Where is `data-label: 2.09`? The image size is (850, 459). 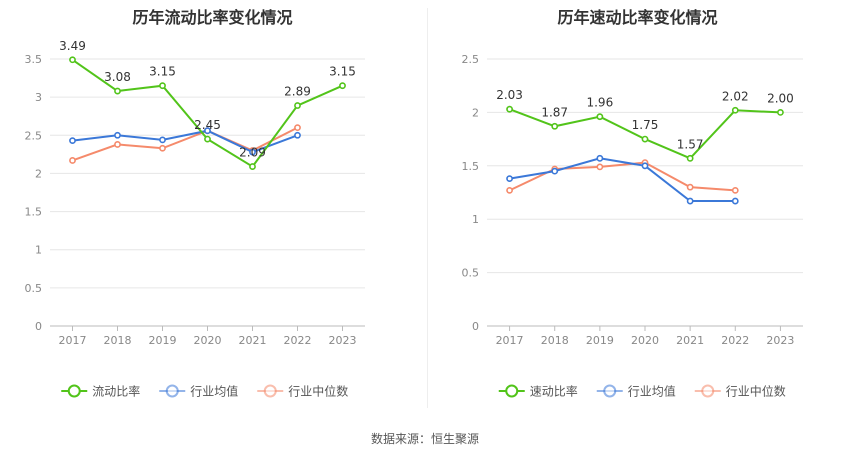
data-label: 2.09 is located at coordinates (252, 153).